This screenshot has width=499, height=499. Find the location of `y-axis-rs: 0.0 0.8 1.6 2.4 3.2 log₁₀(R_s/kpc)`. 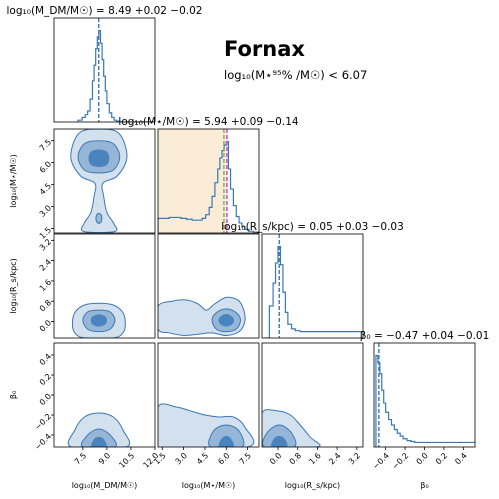

y-axis-rs: 0.0 0.8 1.6 2.4 3.2 log₁₀(R_s/kpc) is located at coordinates (31, 285).